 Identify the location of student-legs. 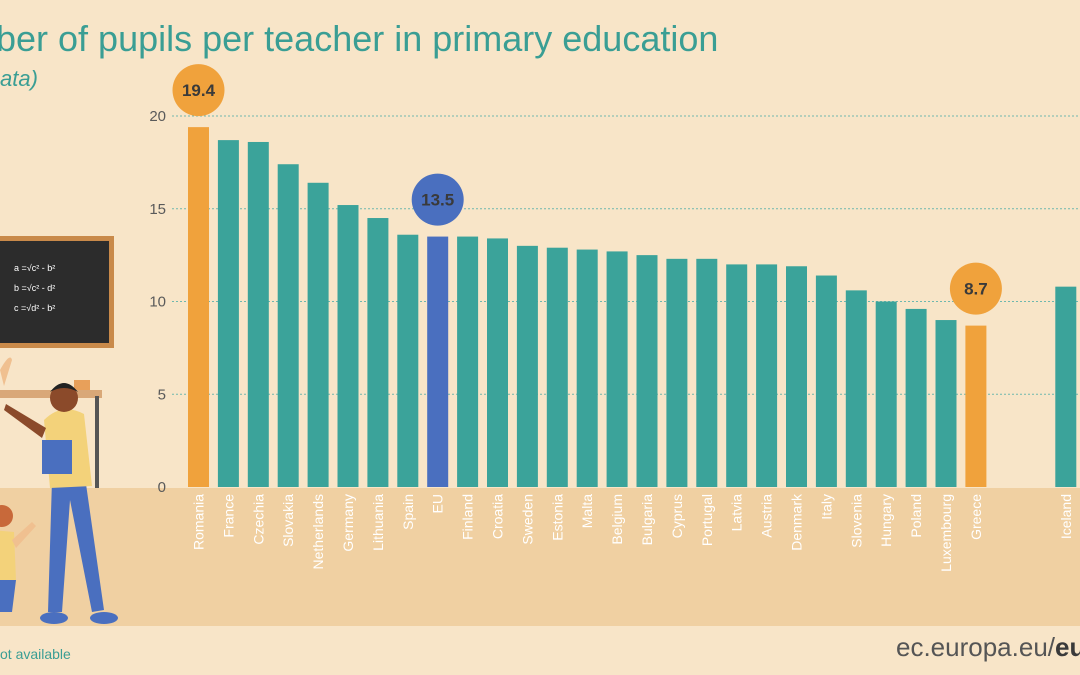
(8, 596).